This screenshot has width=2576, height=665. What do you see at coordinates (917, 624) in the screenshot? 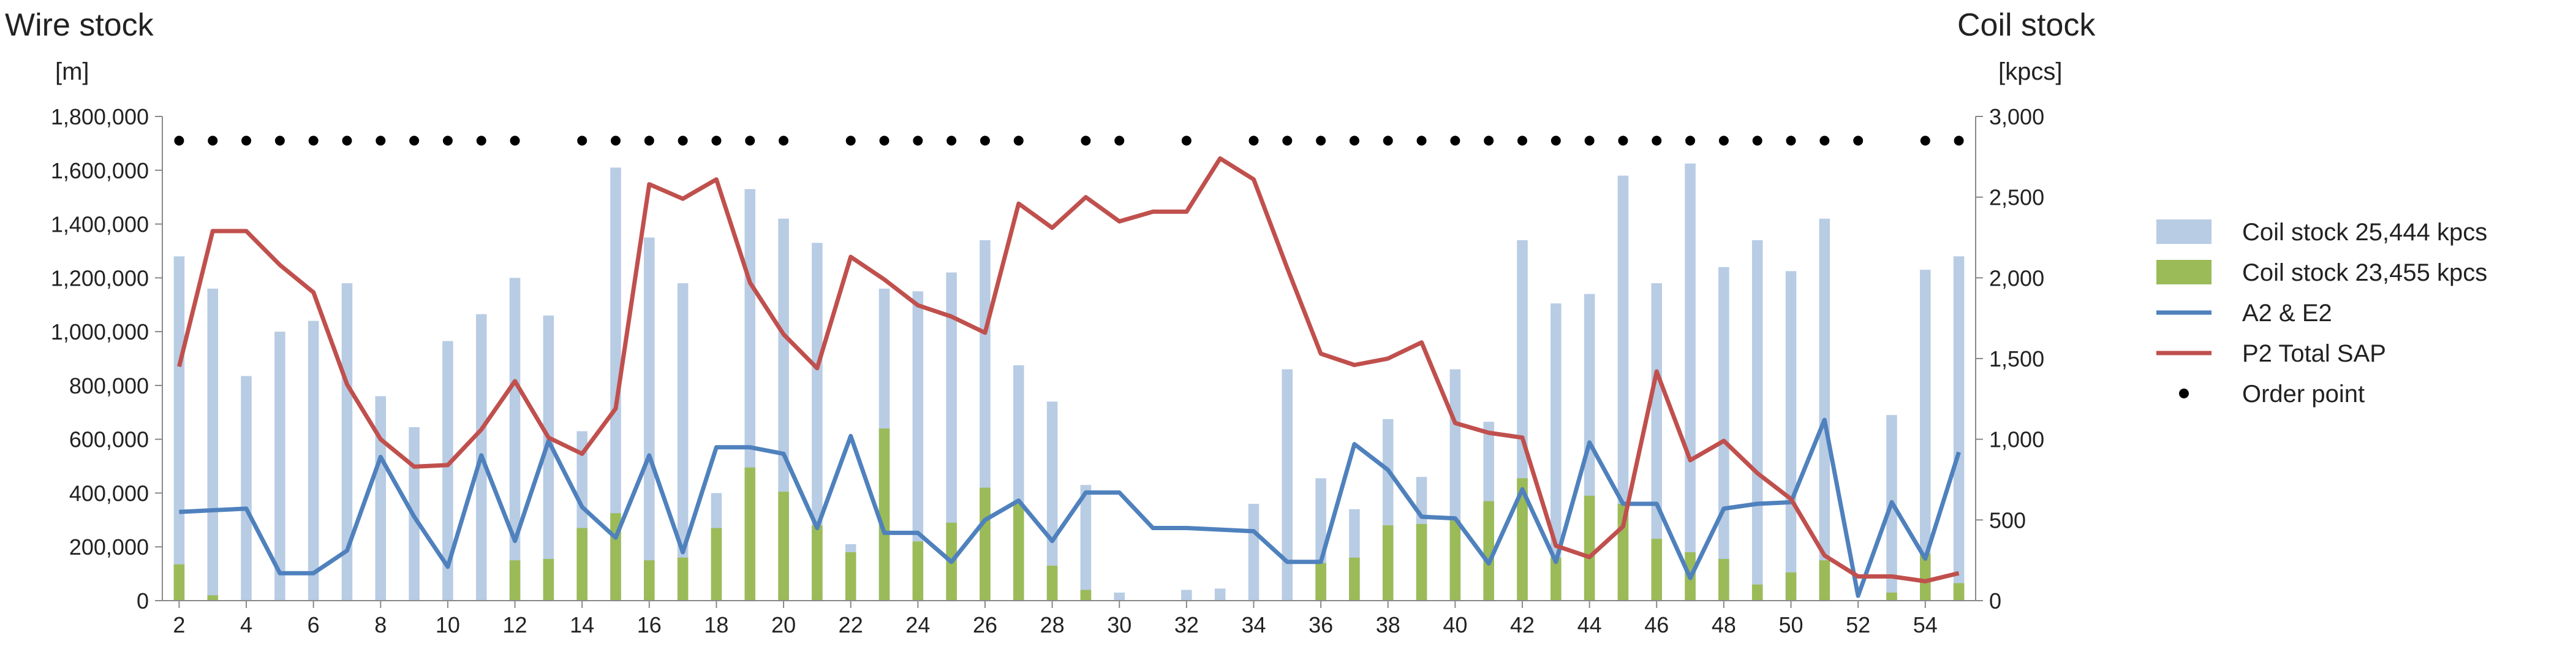
I see `x-tick-label: 24` at bounding box center [917, 624].